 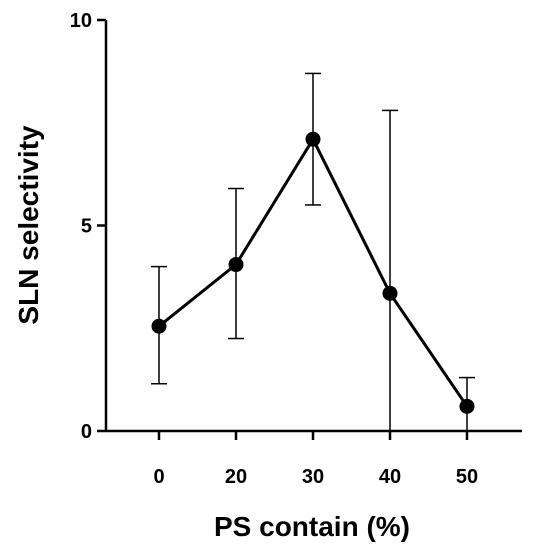 I want to click on y-tick-label: 10, so click(x=81, y=21).